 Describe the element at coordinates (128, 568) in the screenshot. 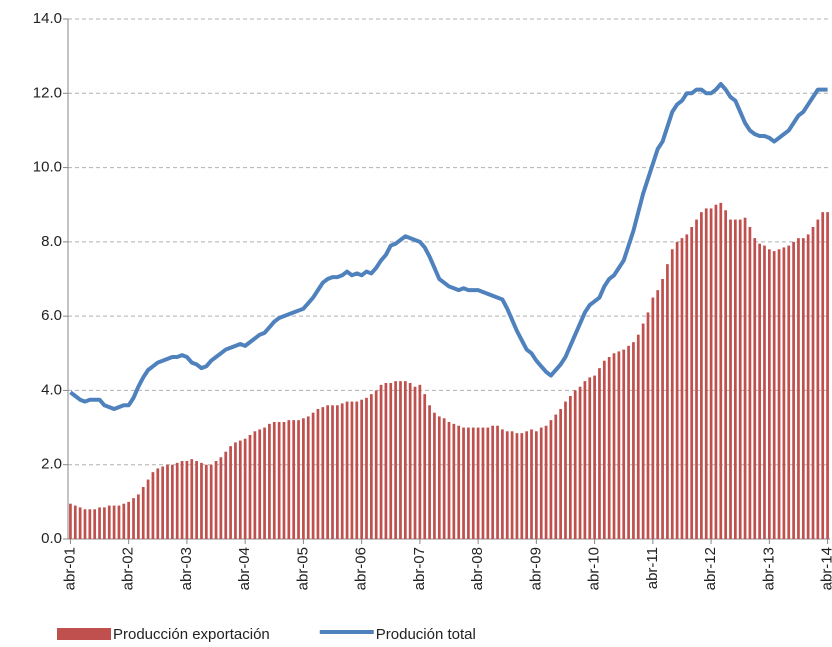

I see `x-tick-label: abr-02` at that location.